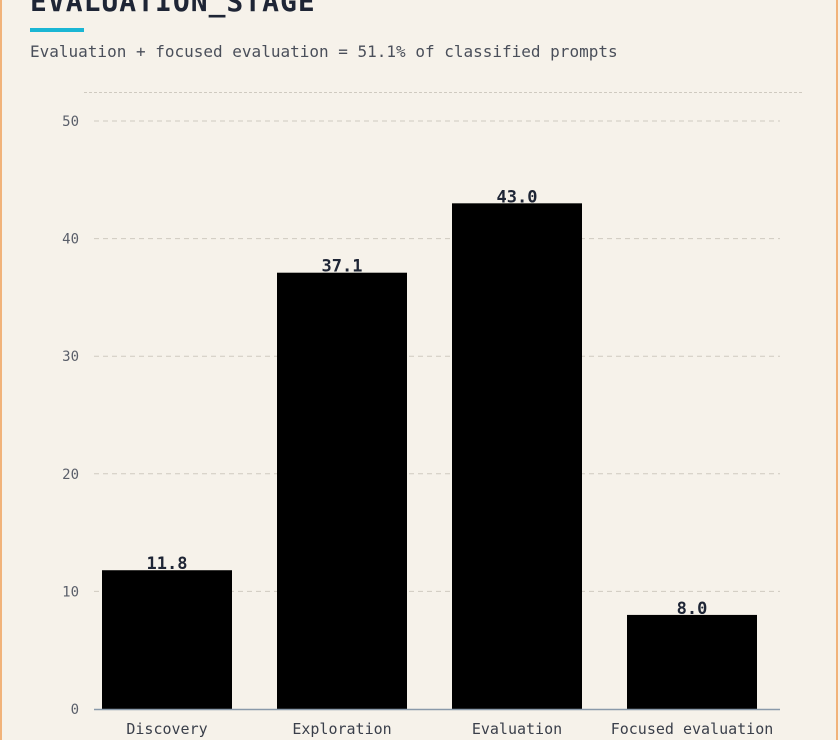  What do you see at coordinates (70, 475) in the screenshot?
I see `y-tick-label-20: 20` at bounding box center [70, 475].